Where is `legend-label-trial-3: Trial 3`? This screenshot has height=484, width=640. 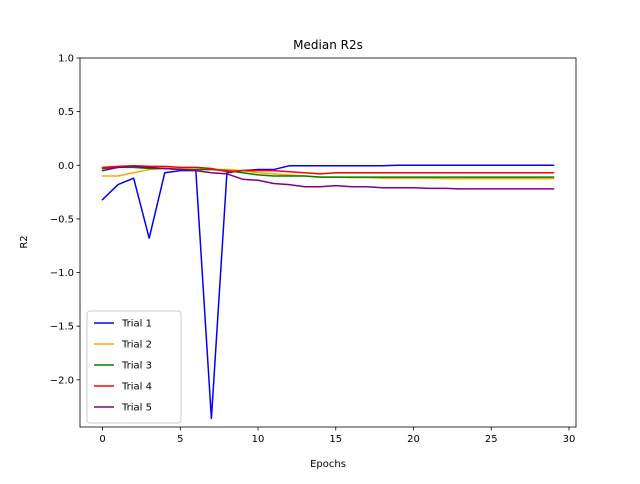
legend-label-trial-3: Trial 3 is located at coordinates (136, 366).